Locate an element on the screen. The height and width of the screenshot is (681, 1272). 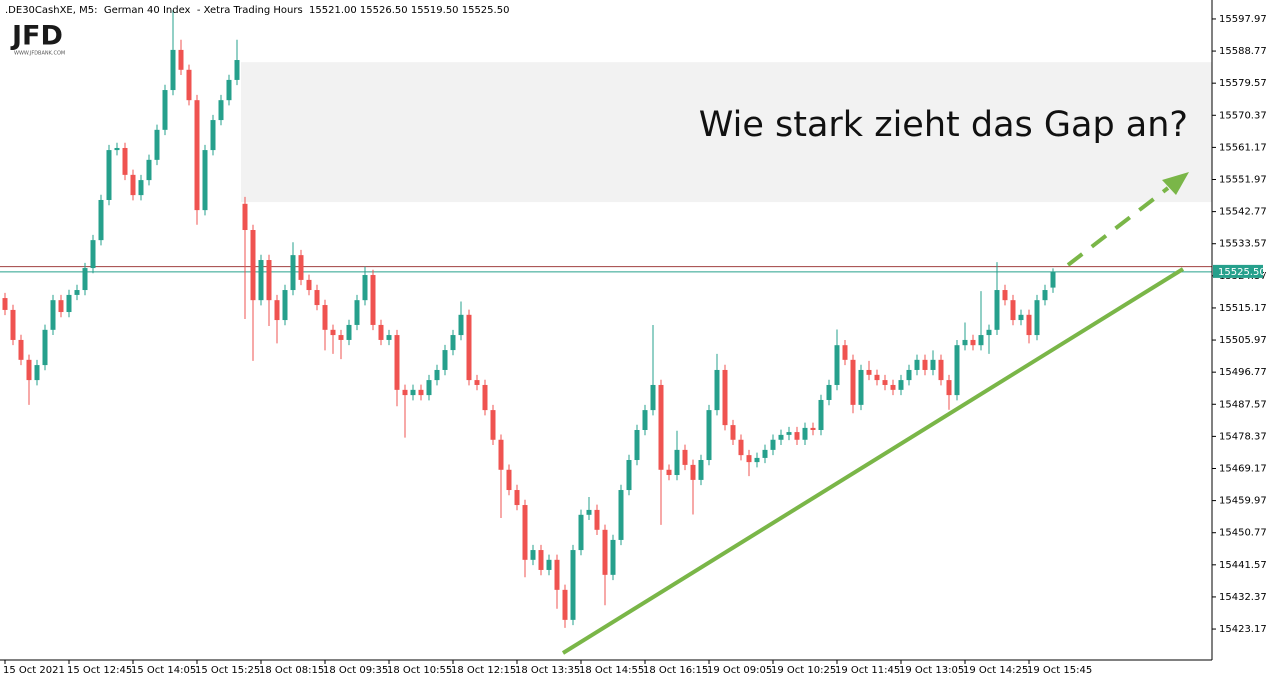
annotation: Wie stark zieht das Gap an? is located at coordinates (943, 125).